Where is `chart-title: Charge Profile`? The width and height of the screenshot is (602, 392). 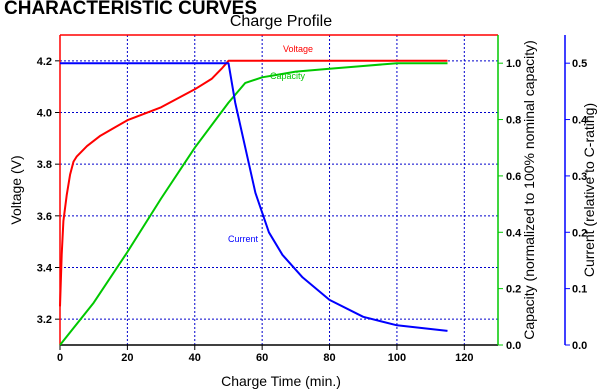
chart-title: Charge Profile is located at coordinates (281, 21).